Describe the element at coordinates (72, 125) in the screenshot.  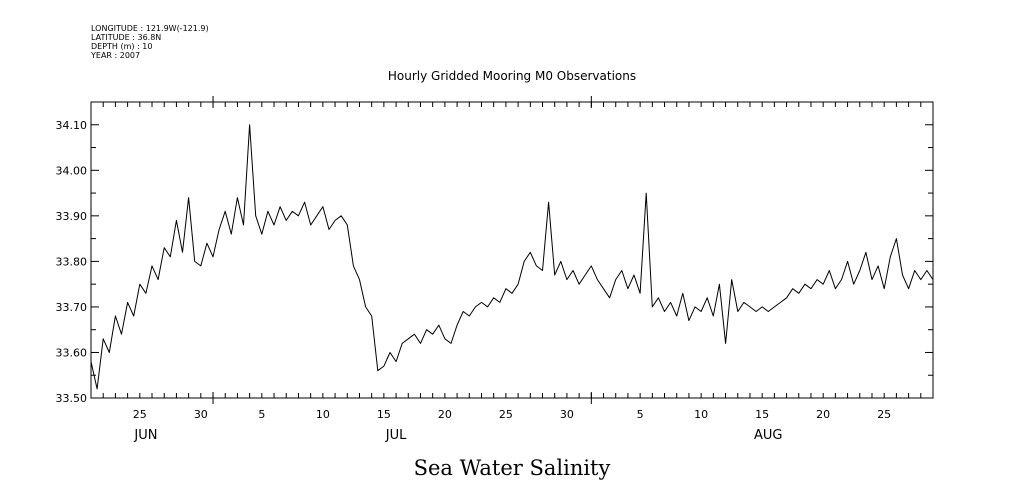
I see `y-tick-label: 34.10` at that location.